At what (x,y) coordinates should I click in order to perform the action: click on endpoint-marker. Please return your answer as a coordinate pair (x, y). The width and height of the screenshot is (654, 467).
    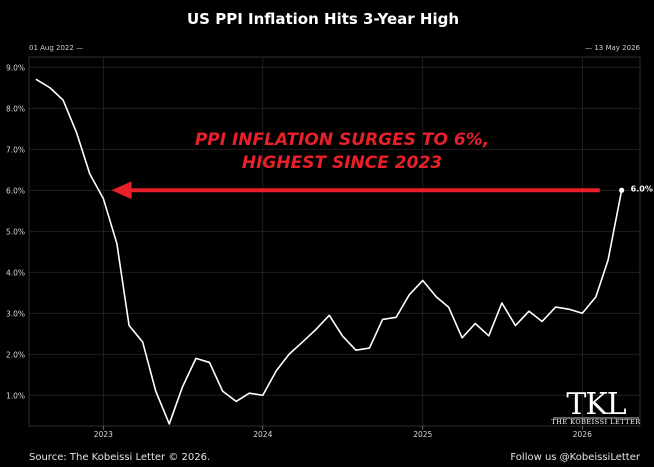
    Looking at the image, I should click on (622, 190).